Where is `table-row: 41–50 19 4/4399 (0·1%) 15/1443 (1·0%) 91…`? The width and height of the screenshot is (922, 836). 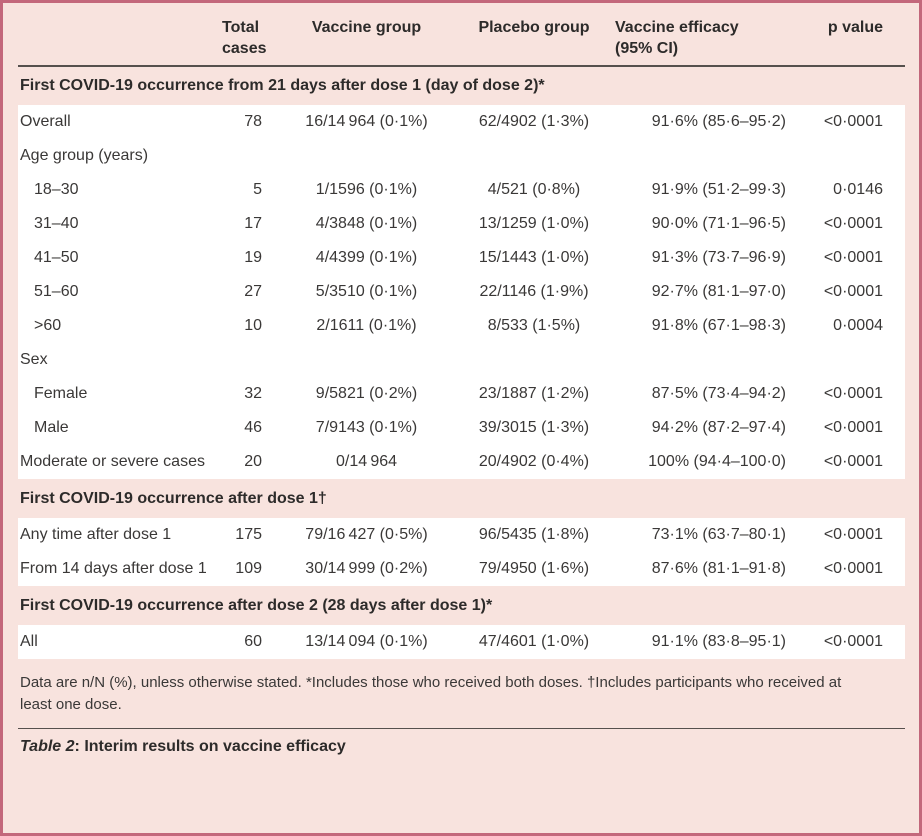 table-row: 41–50 19 4/4399 (0·1%) 15/1443 (1·0%) 91… is located at coordinates (461, 258).